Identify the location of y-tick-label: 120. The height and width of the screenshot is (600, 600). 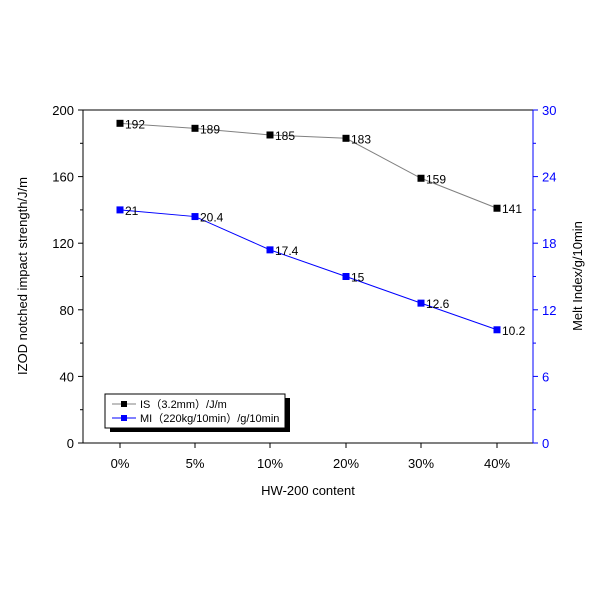
(63, 243).